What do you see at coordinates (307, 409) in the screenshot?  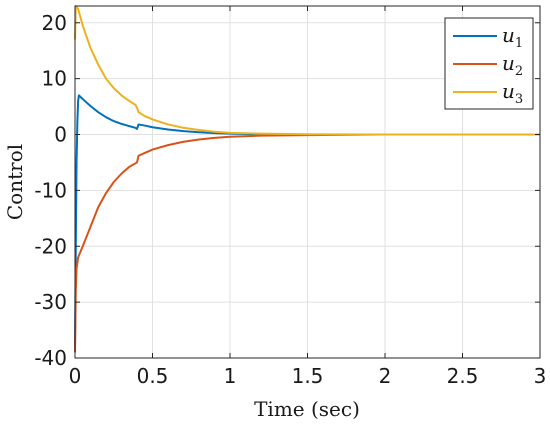 I see `x-axis-title: Time (sec)` at bounding box center [307, 409].